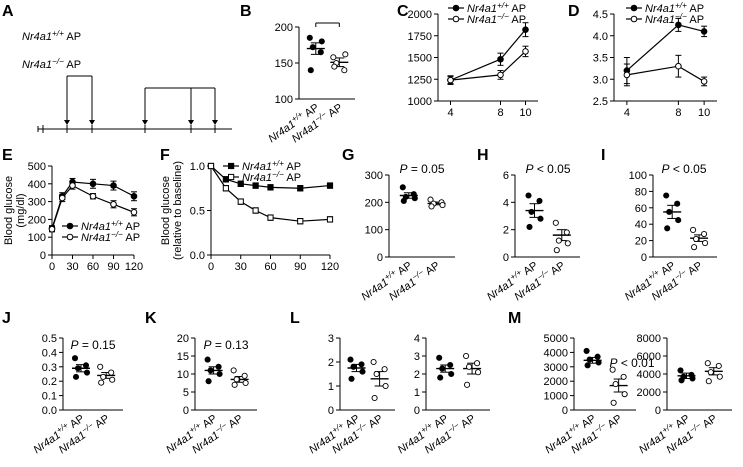 This screenshot has width=743, height=467. What do you see at coordinates (600, 102) in the screenshot?
I see `y-tick-label: 2.5` at bounding box center [600, 102].